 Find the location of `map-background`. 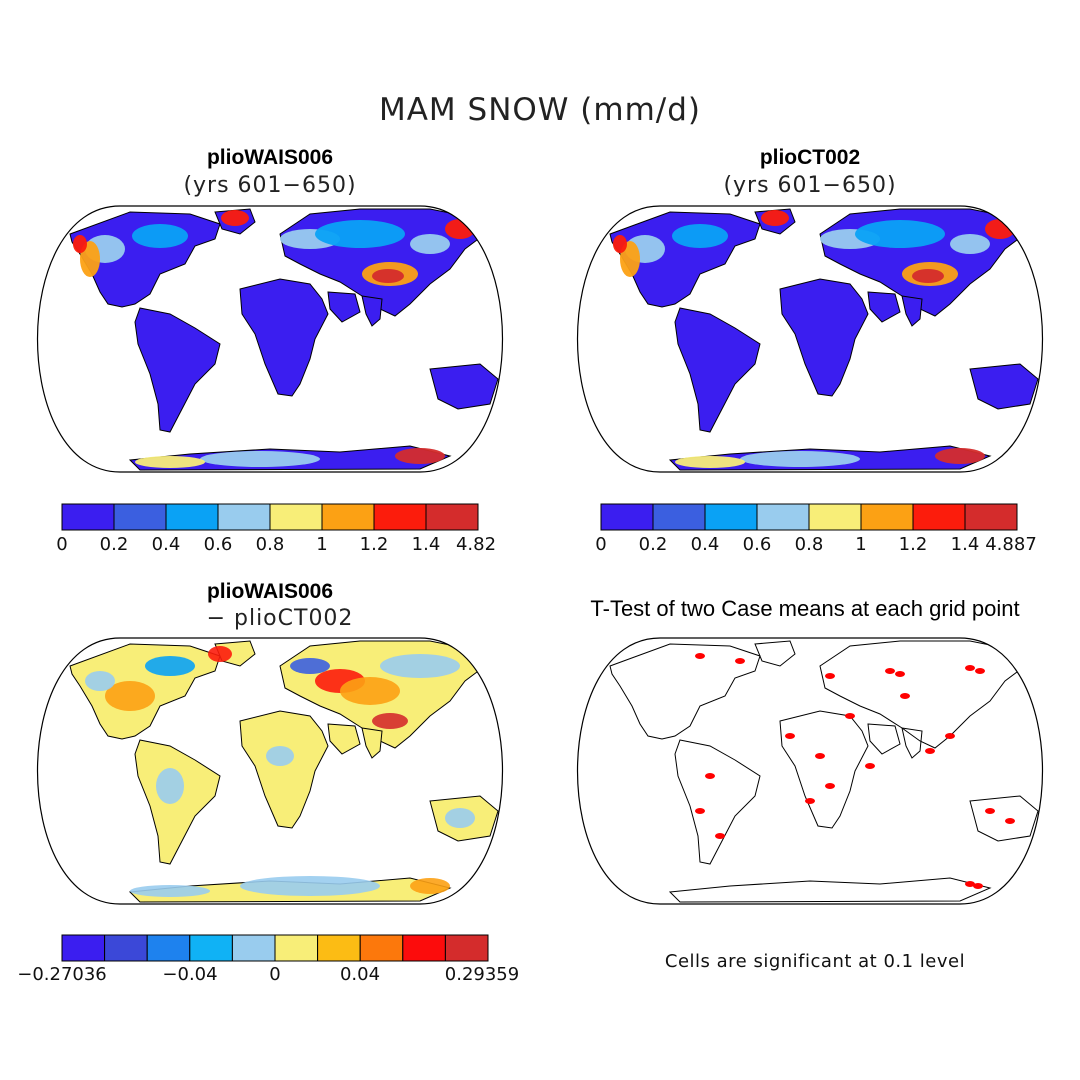

map-background is located at coordinates (810, 771).